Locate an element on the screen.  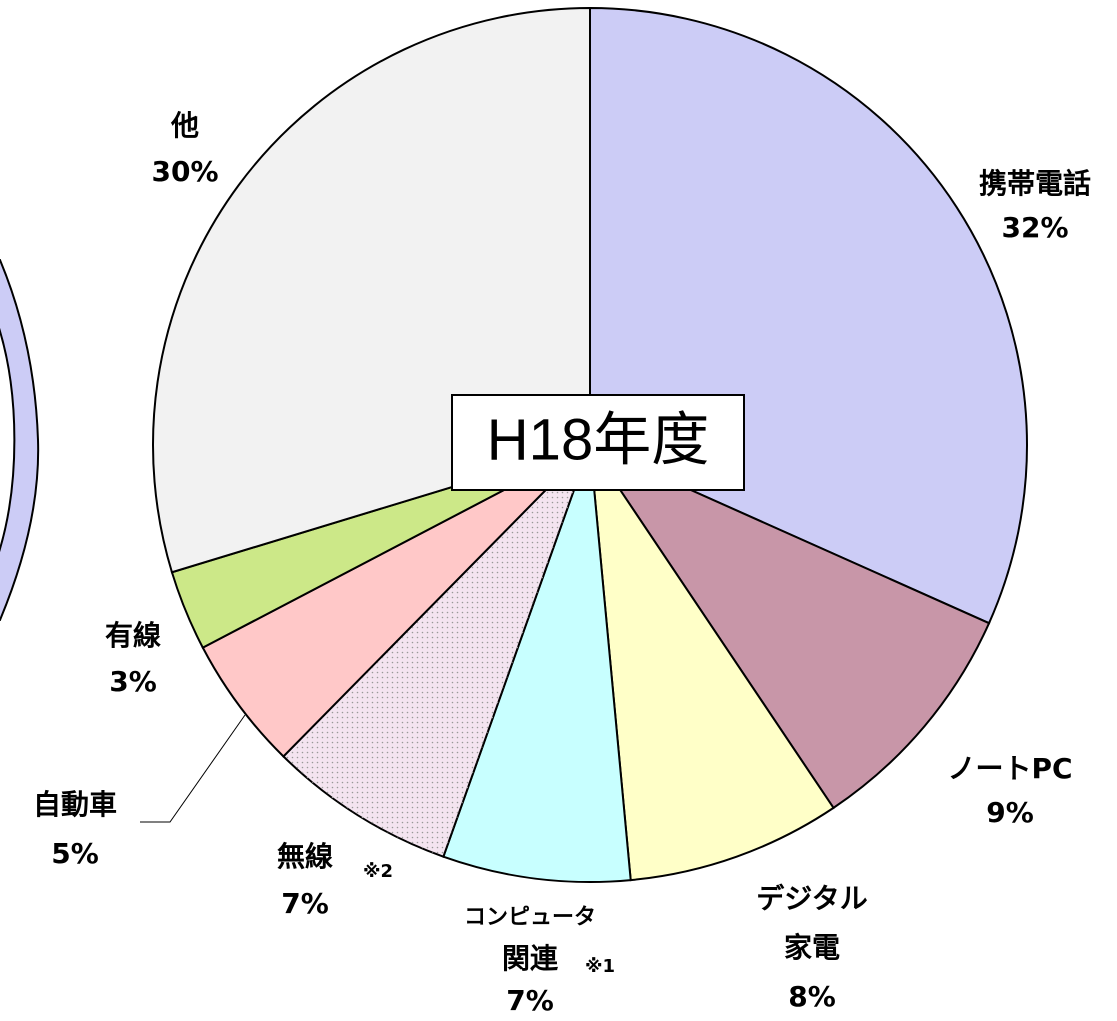
value-label: 30% is located at coordinates (184, 171).